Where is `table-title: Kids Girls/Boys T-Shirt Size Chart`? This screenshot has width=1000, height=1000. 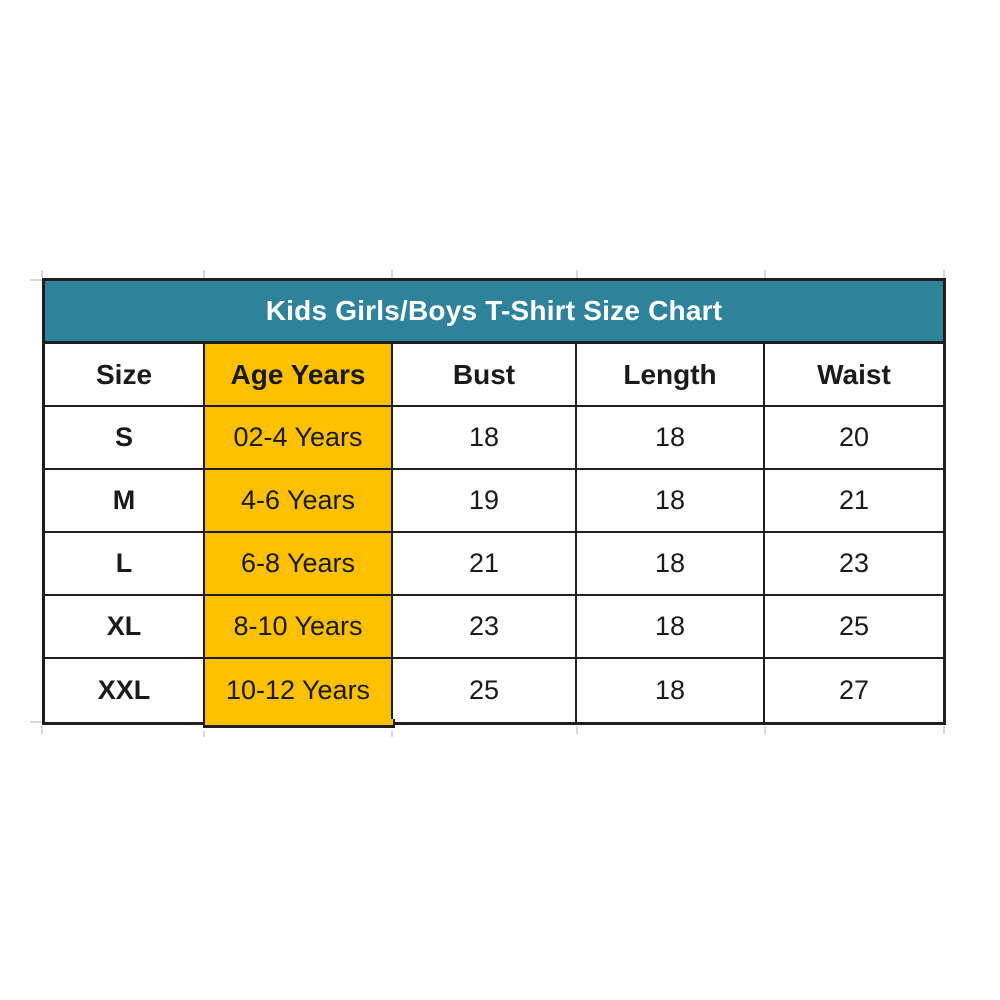
table-title: Kids Girls/Boys T-Shirt Size Chart is located at coordinates (494, 310).